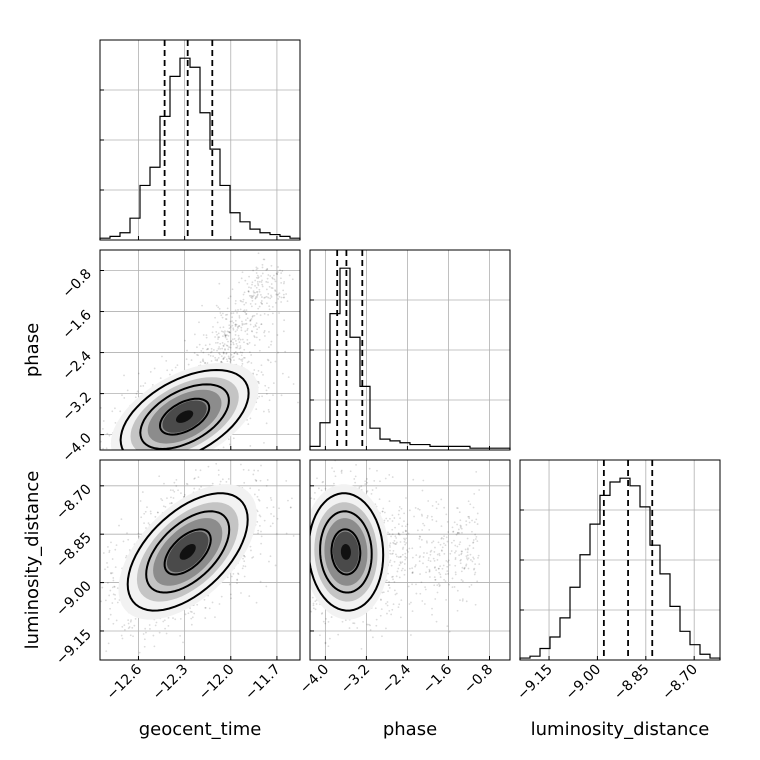 The height and width of the screenshot is (760, 760). I want to click on x-tick-label-geocent_time: −12.3, so click(171, 683).